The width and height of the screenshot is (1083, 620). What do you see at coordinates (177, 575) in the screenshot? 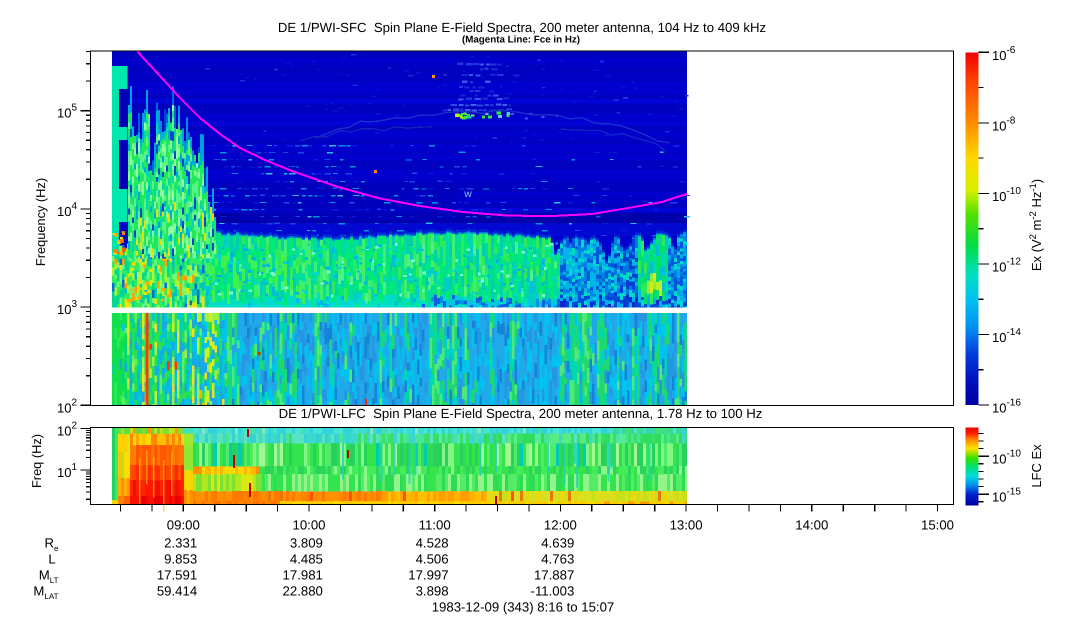
I see `svg-text: 17.591` at bounding box center [177, 575].